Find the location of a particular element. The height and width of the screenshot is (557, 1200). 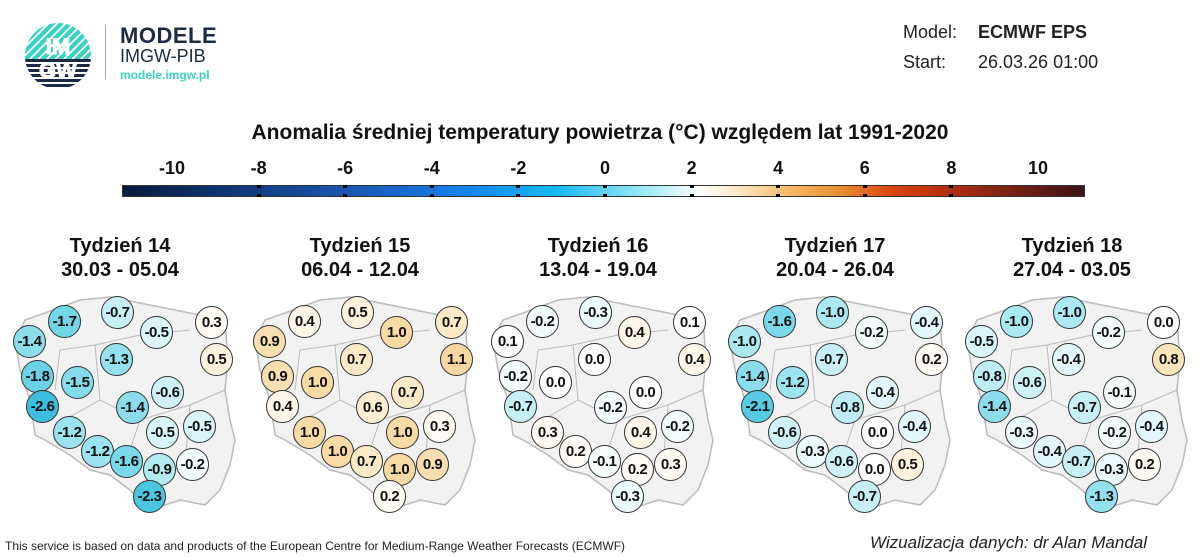

colorbar-tick-label: -10 is located at coordinates (171, 168).